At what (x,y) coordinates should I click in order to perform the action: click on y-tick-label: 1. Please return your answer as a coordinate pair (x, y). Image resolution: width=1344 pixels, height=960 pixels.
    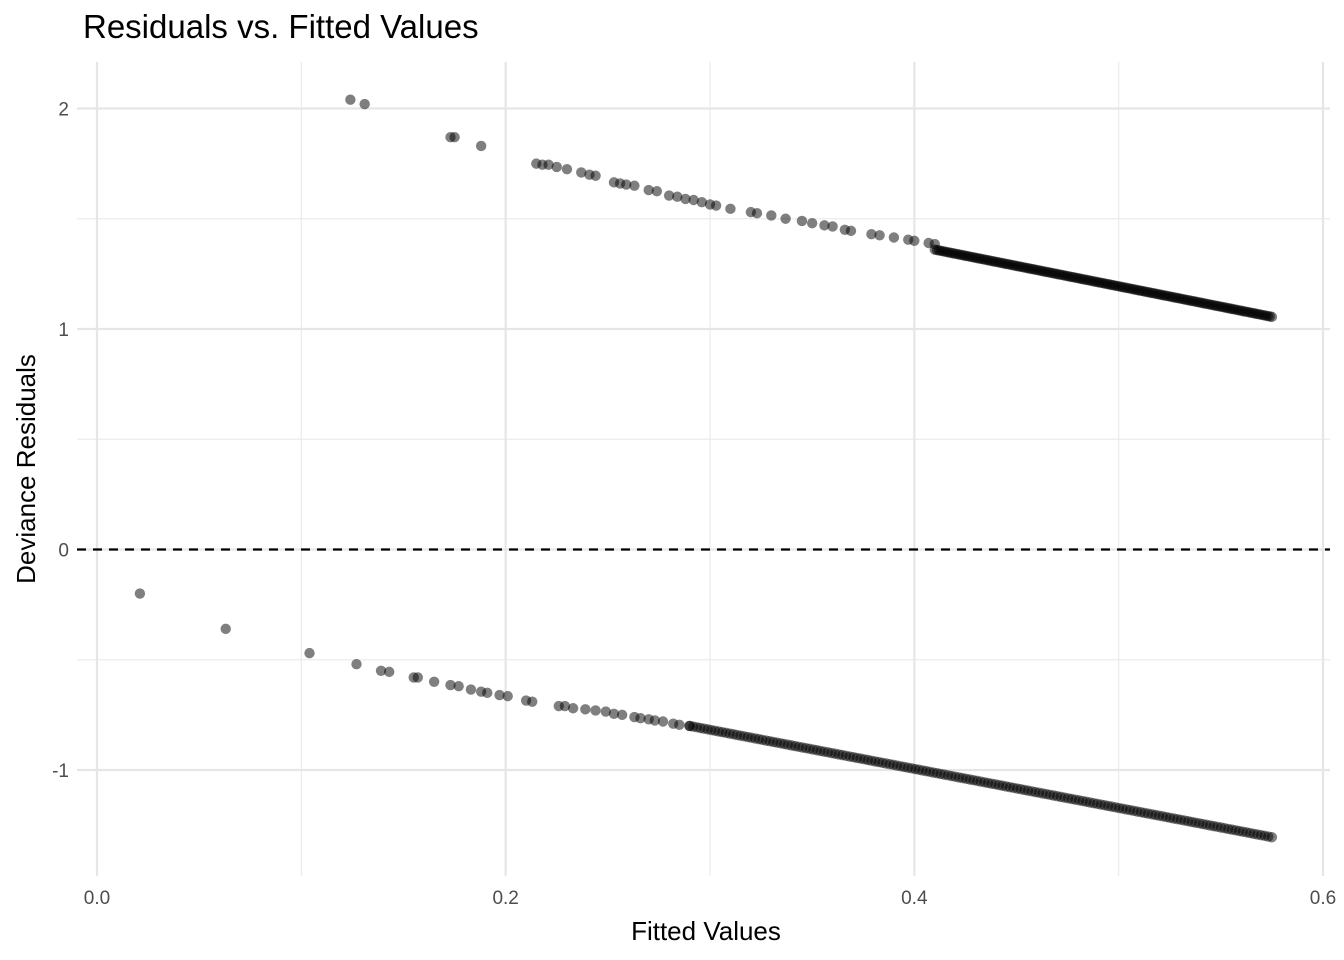
    Looking at the image, I should click on (63, 330).